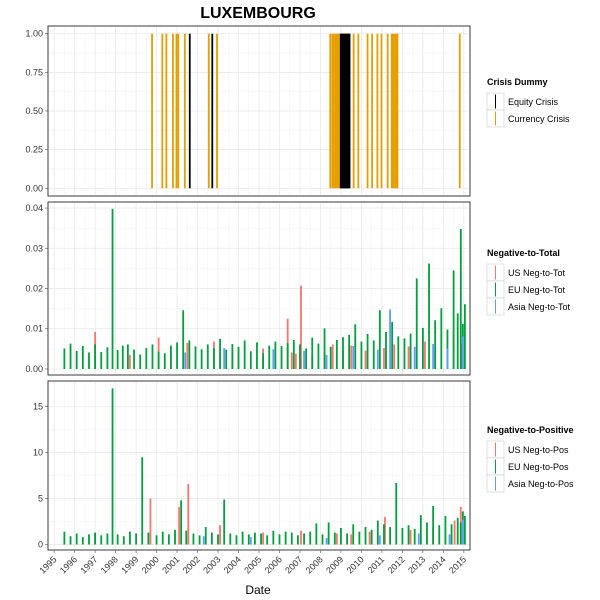  I want to click on legend-label: Equity Crisis, so click(533, 102).